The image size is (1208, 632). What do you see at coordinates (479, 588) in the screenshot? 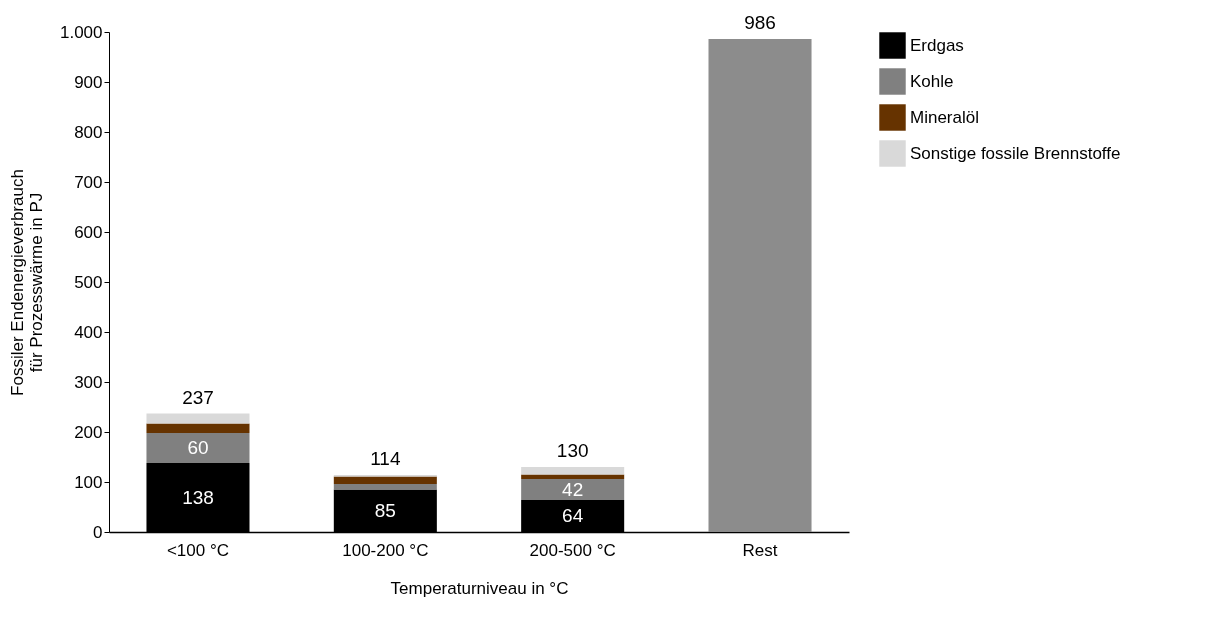
I see `x-axis-title: Temperaturniveau in °C` at bounding box center [479, 588].